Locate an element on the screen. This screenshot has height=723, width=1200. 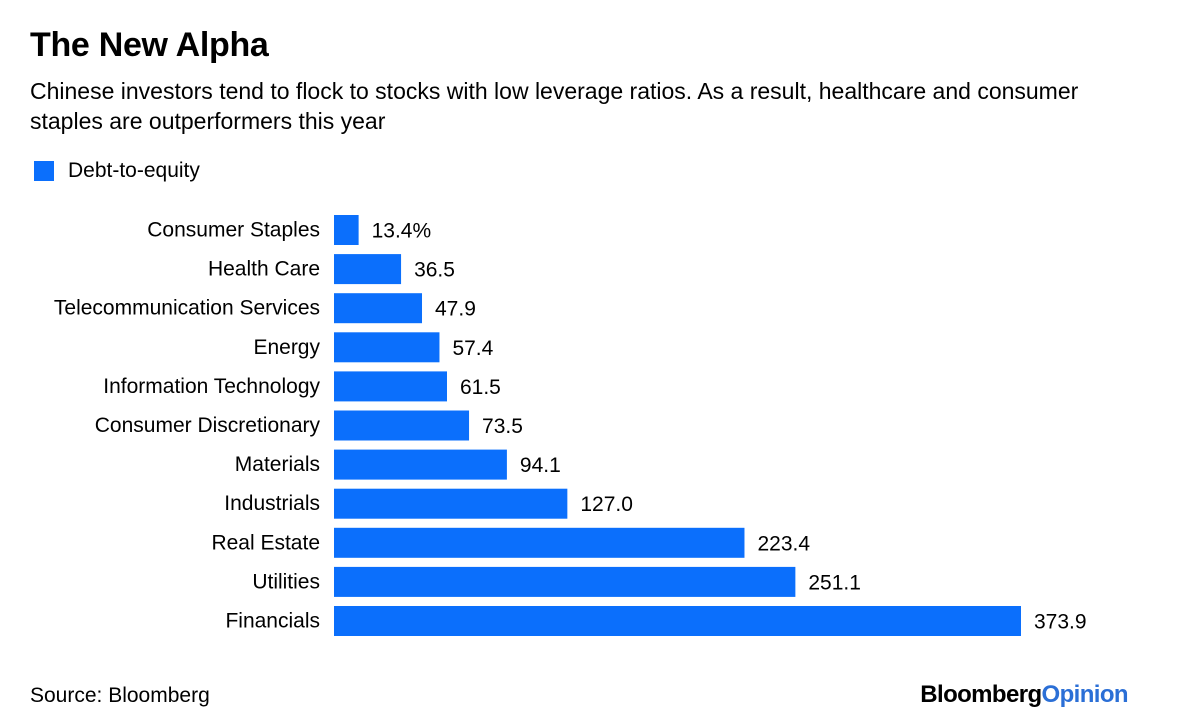
brand-logo-part2: Opinion is located at coordinates (1085, 694).